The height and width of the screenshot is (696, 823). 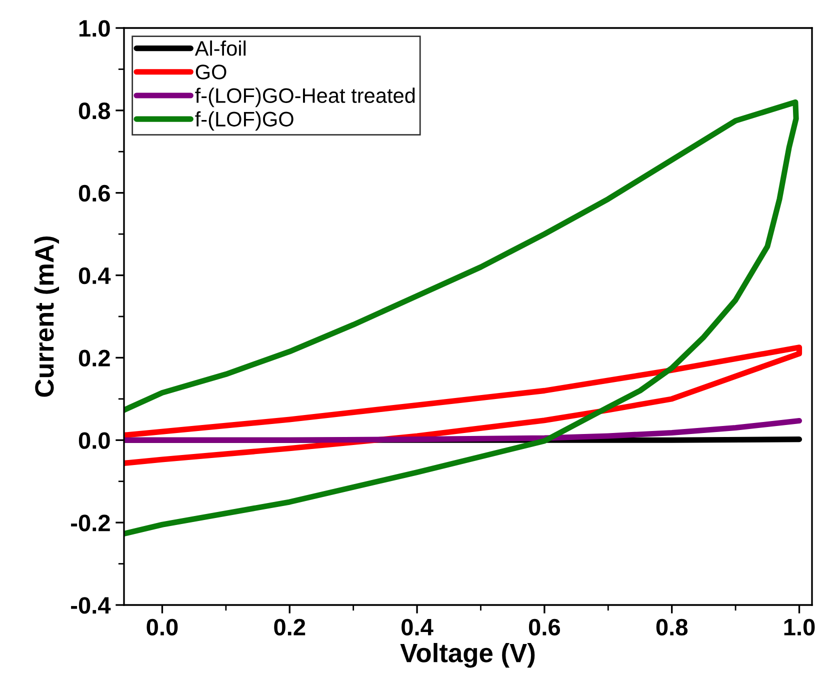 What do you see at coordinates (467, 655) in the screenshot?
I see `x-axis-title: Voltage (V)` at bounding box center [467, 655].